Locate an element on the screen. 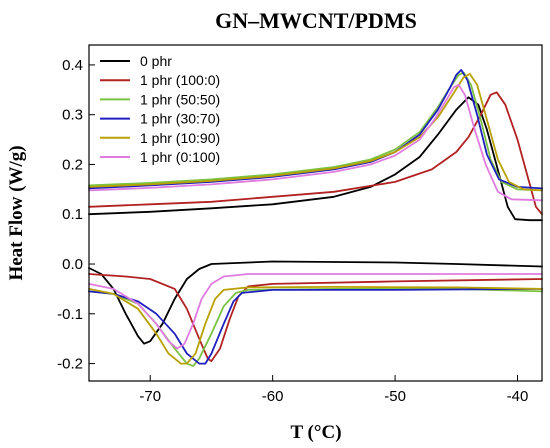 The width and height of the screenshot is (550, 448). x-tick-label: -50 is located at coordinates (395, 396).